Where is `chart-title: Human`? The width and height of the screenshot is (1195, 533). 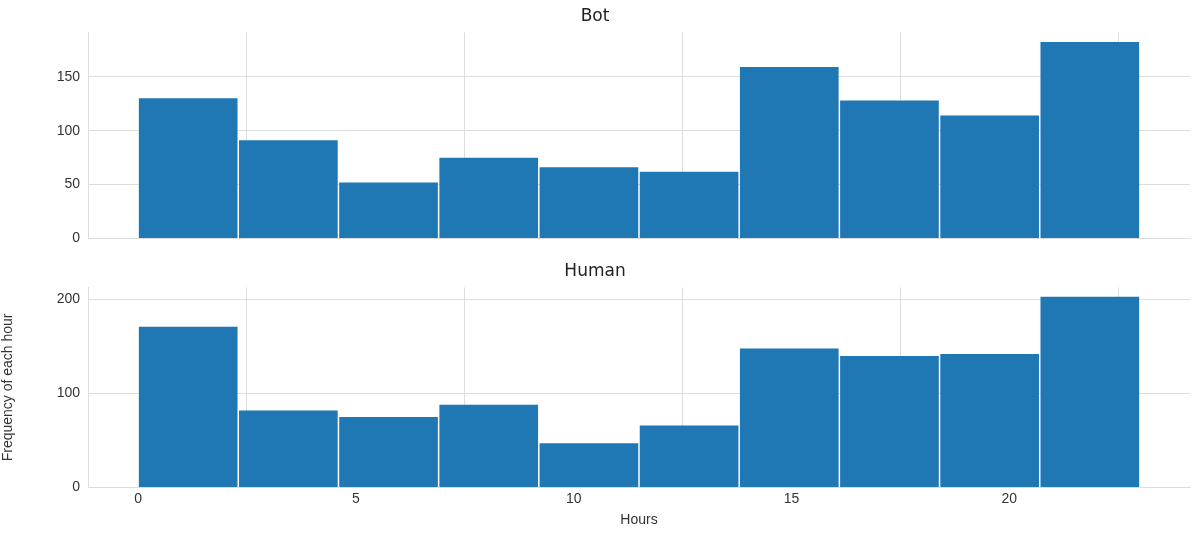 chart-title: Human is located at coordinates (595, 269).